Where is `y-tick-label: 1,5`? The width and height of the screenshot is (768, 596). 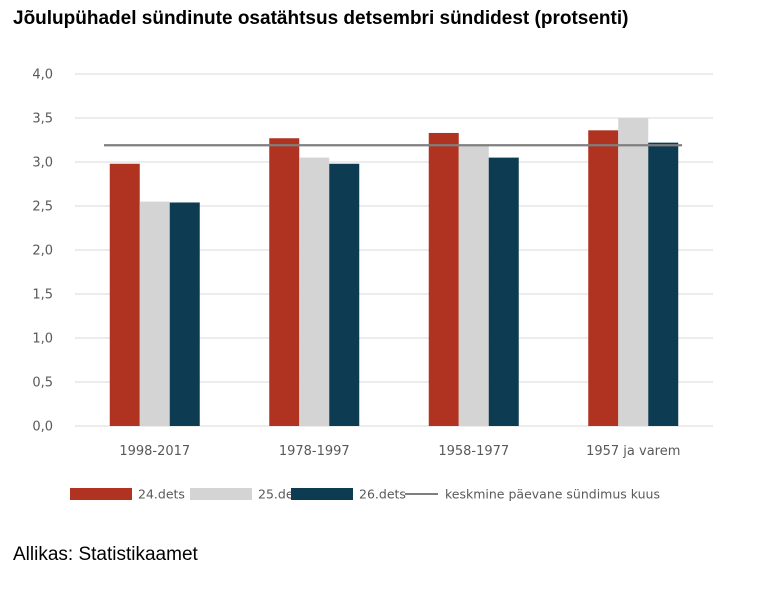 y-tick-label: 1,5 is located at coordinates (42, 295).